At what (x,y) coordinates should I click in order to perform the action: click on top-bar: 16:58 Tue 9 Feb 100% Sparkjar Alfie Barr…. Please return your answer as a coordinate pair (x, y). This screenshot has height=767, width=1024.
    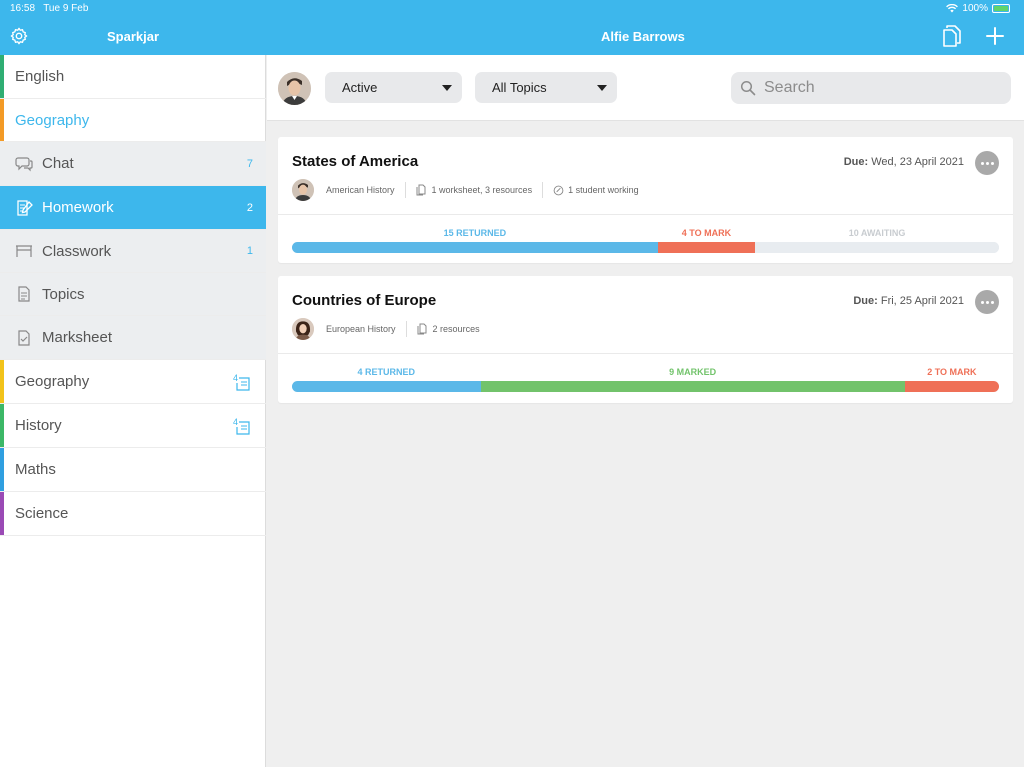
    Looking at the image, I should click on (512, 27).